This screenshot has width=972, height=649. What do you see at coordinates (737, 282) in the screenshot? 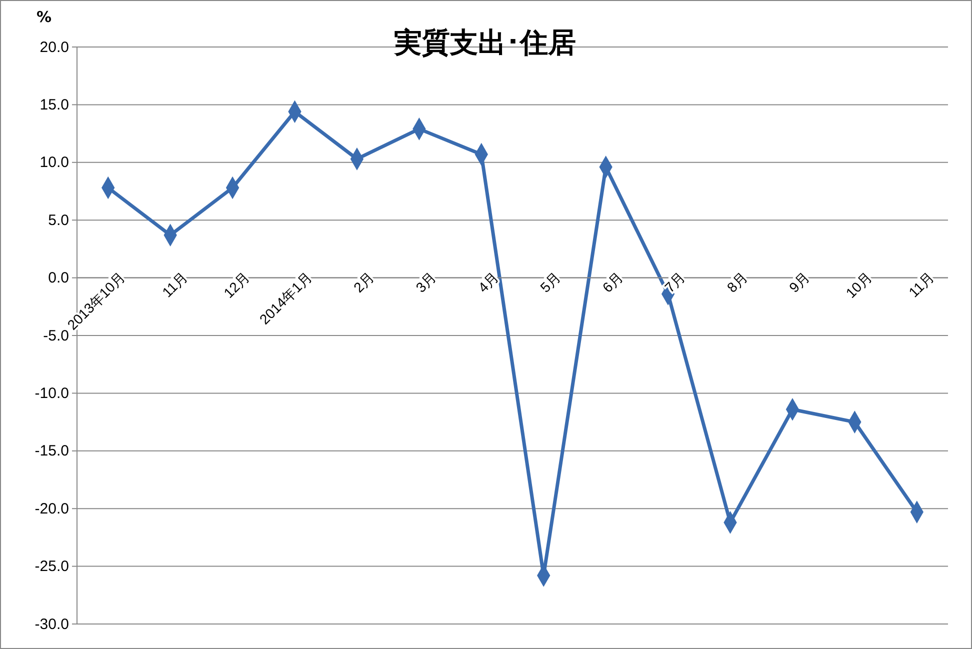
I see `x-tick-label: 8月` at bounding box center [737, 282].